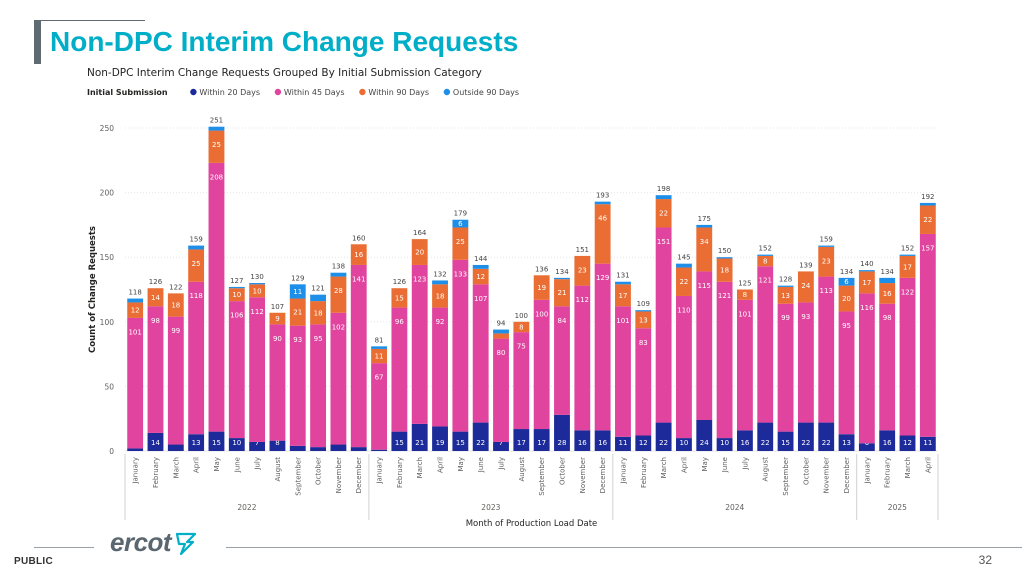 Image resolution: width=1024 pixels, height=576 pixels. Describe the element at coordinates (460, 214) in the screenshot. I see `total-label: 179` at that location.